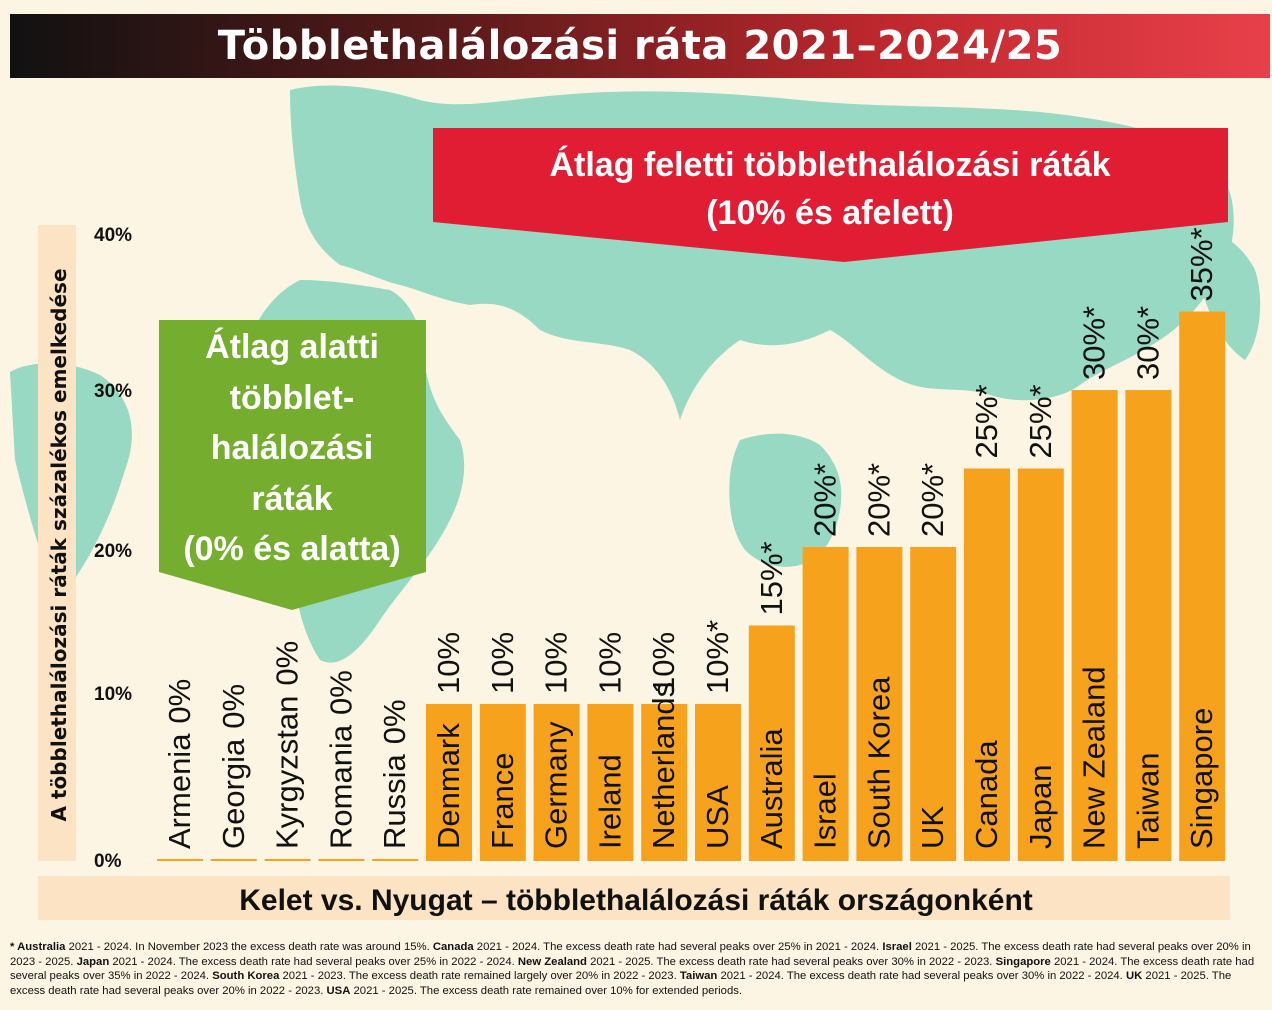 This screenshot has height=1010, width=1272. I want to click on y-axis-label-background, so click(57, 543).